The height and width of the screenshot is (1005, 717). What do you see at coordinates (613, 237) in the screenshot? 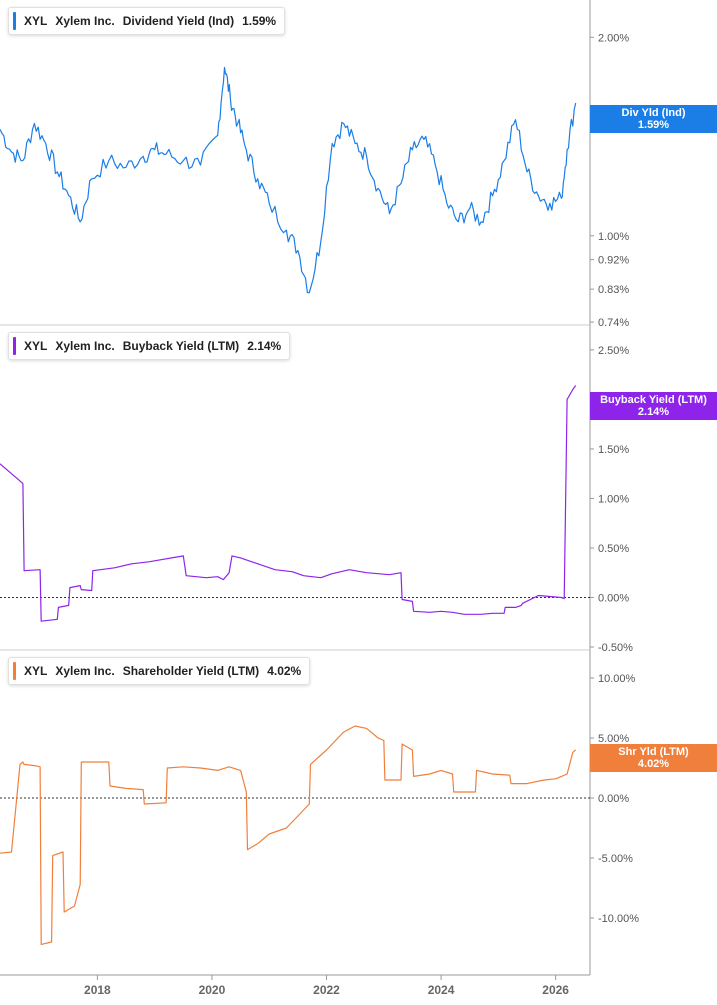
I see `dividend-ytick-label: 1.00%` at bounding box center [613, 237].